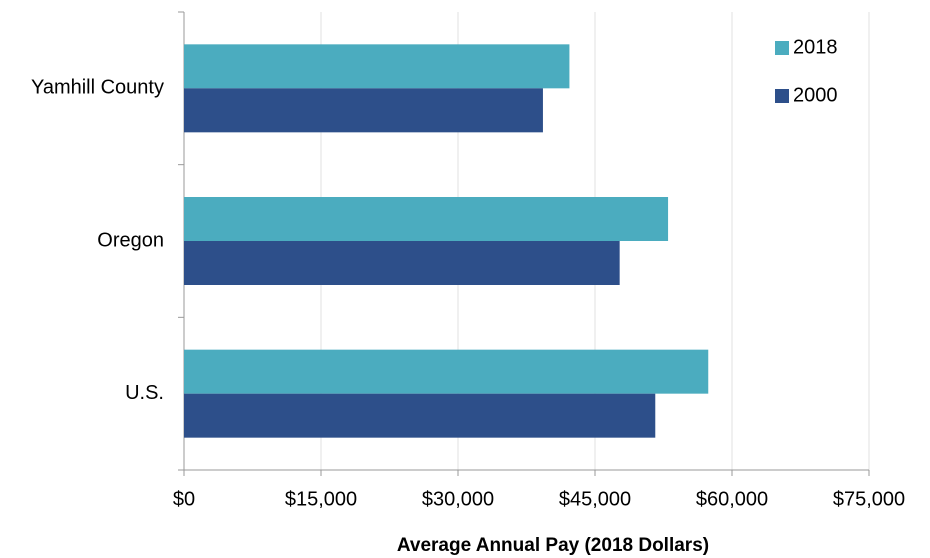 Image resolution: width=930 pixels, height=558 pixels. What do you see at coordinates (97, 88) in the screenshot?
I see `y-tick-label: Yamhill County` at bounding box center [97, 88].